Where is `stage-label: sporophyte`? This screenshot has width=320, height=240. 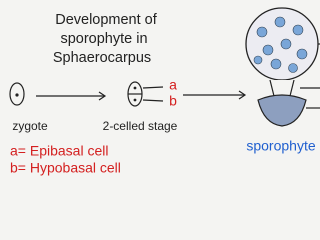
stage-label: sporophyte is located at coordinates (280, 146).